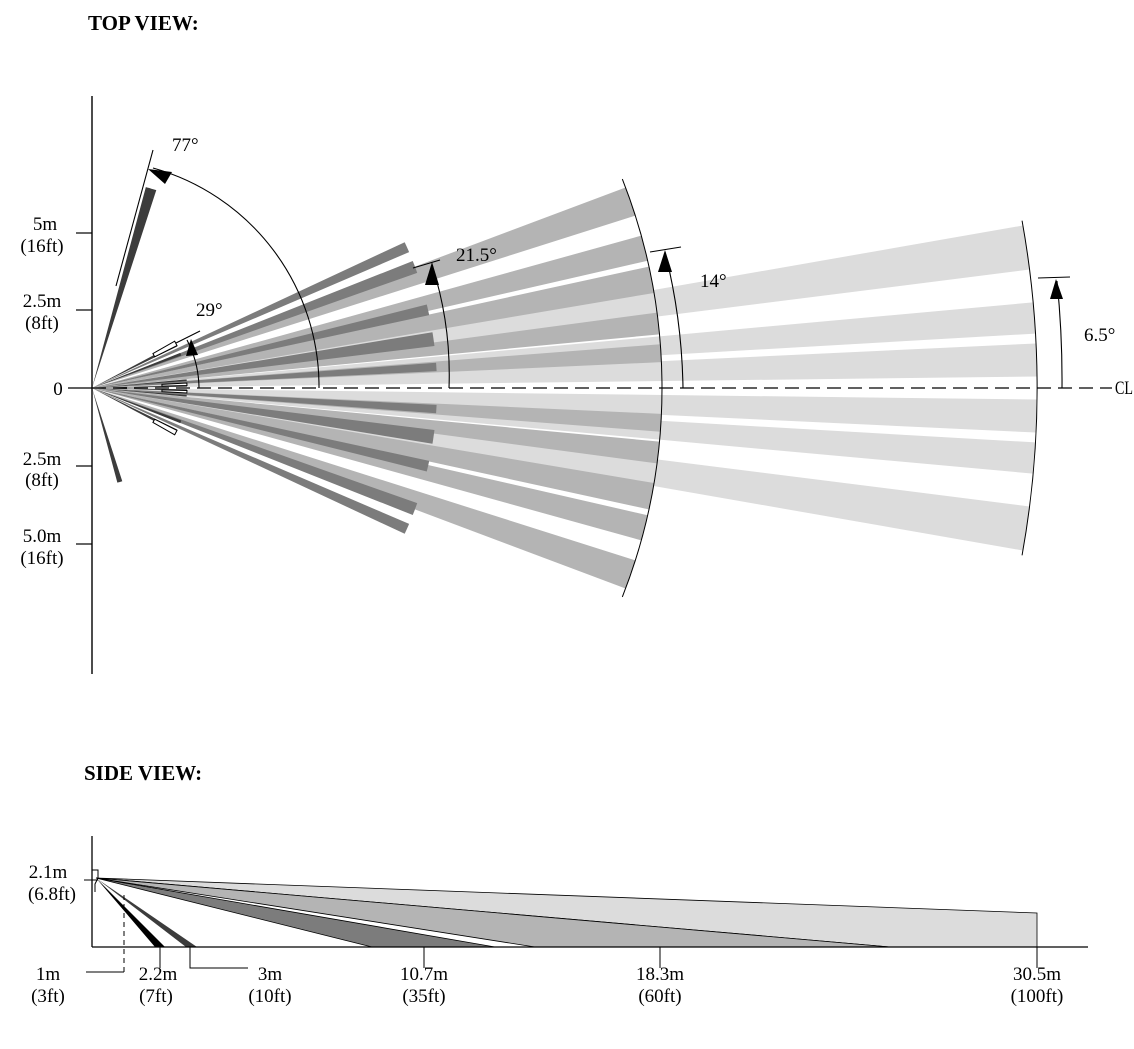 The height and width of the screenshot is (1049, 1134). I want to click on y-label-5m: 5m, so click(45, 224).